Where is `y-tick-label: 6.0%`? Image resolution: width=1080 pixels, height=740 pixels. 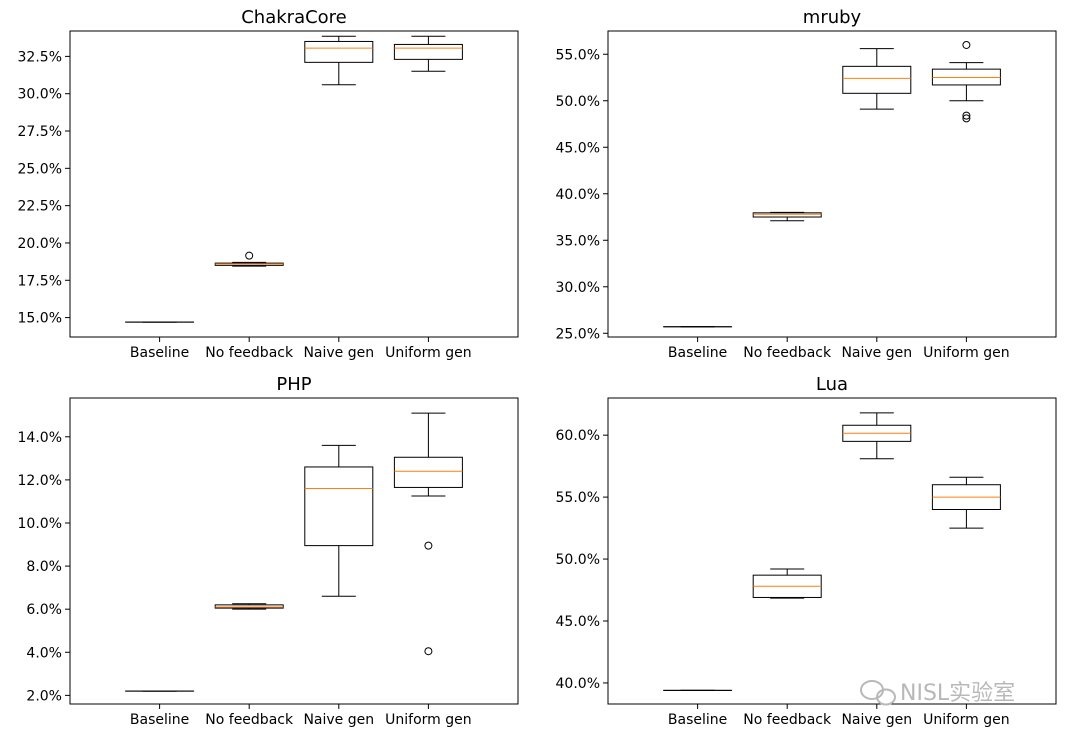 y-tick-label: 6.0% is located at coordinates (44, 610).